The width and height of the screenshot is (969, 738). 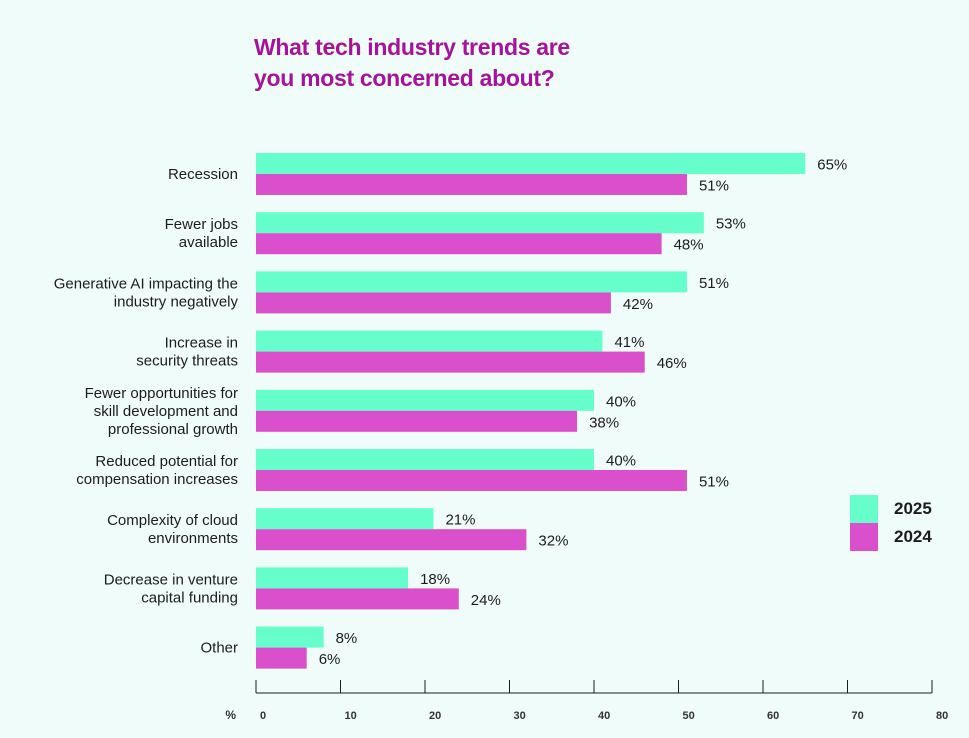 What do you see at coordinates (864, 537) in the screenshot?
I see `legend-swatch-2024` at bounding box center [864, 537].